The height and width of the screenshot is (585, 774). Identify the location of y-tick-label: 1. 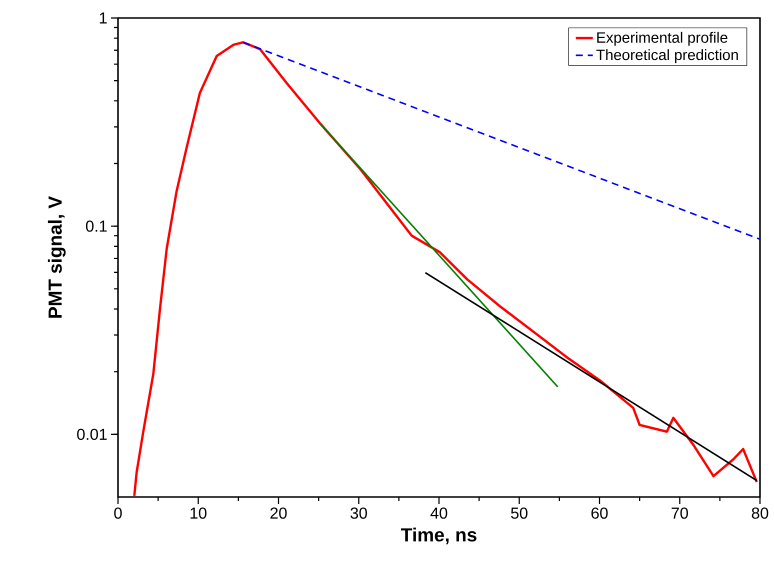
(103, 18).